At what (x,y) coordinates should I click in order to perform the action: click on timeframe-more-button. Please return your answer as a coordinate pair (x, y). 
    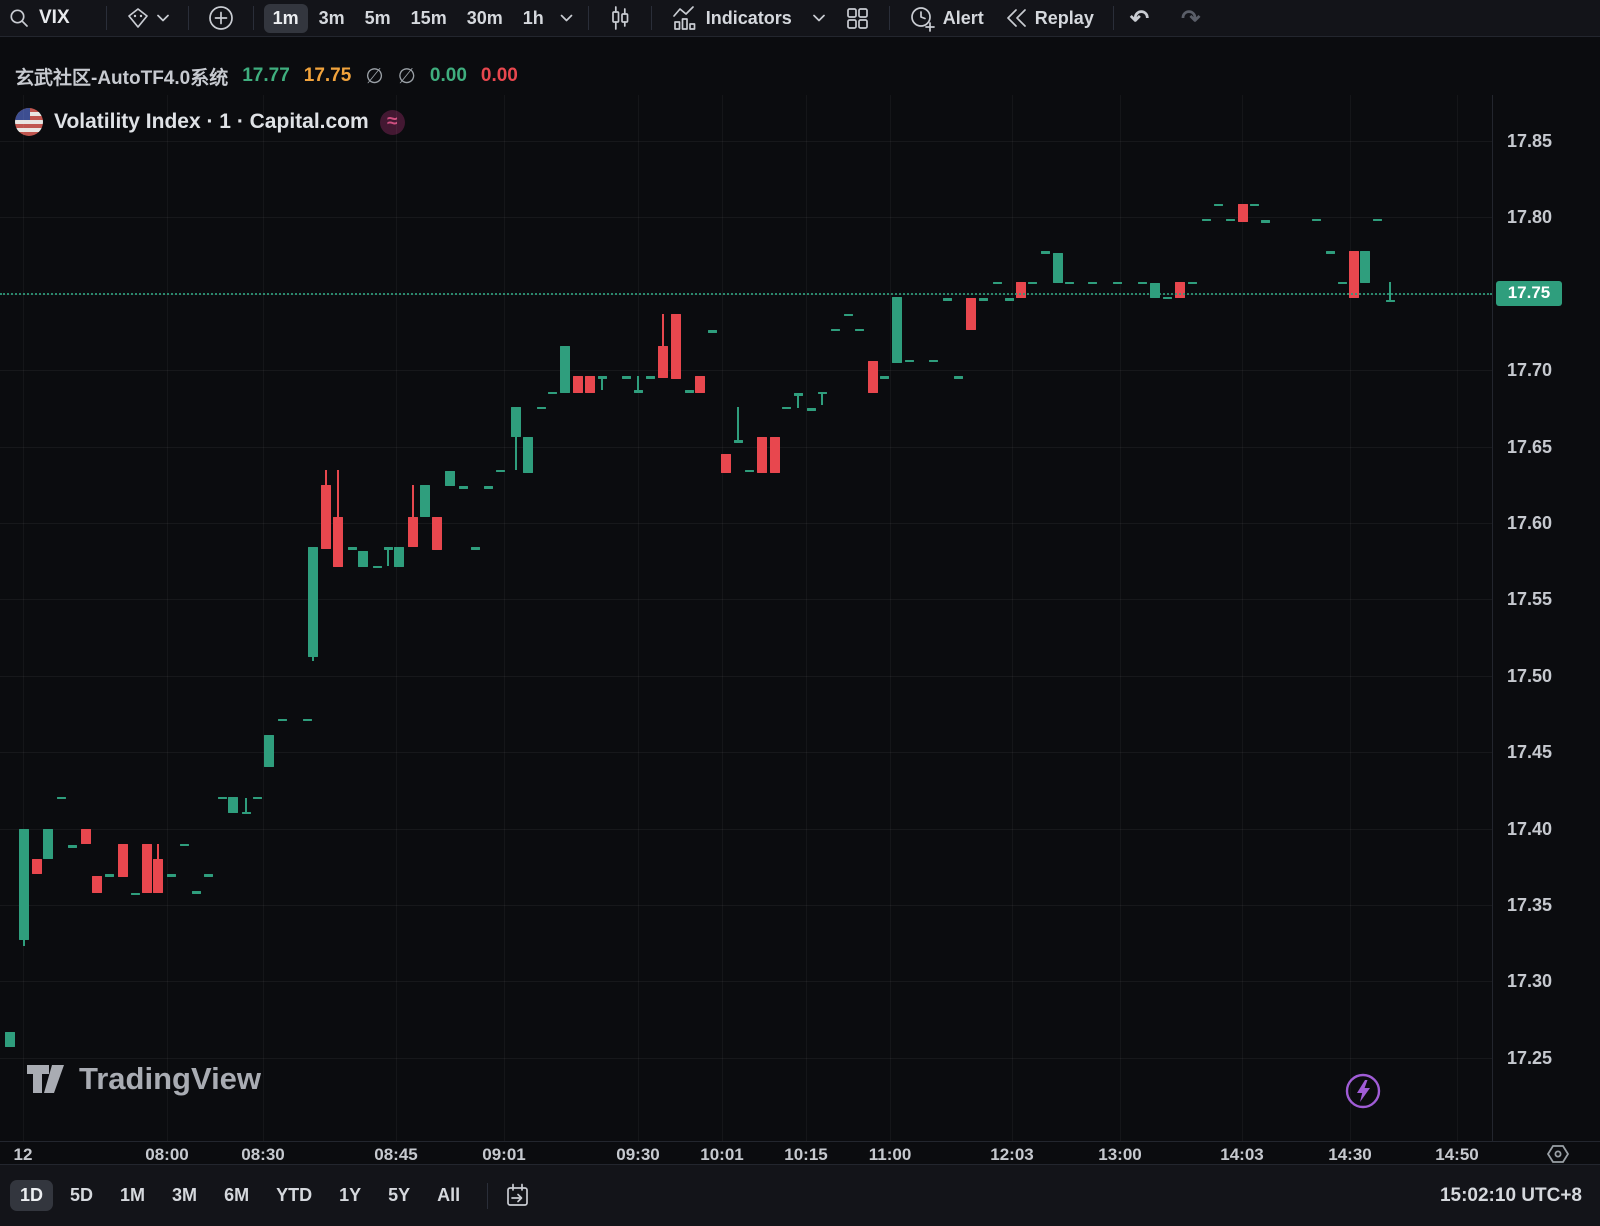
    Looking at the image, I should click on (566, 18).